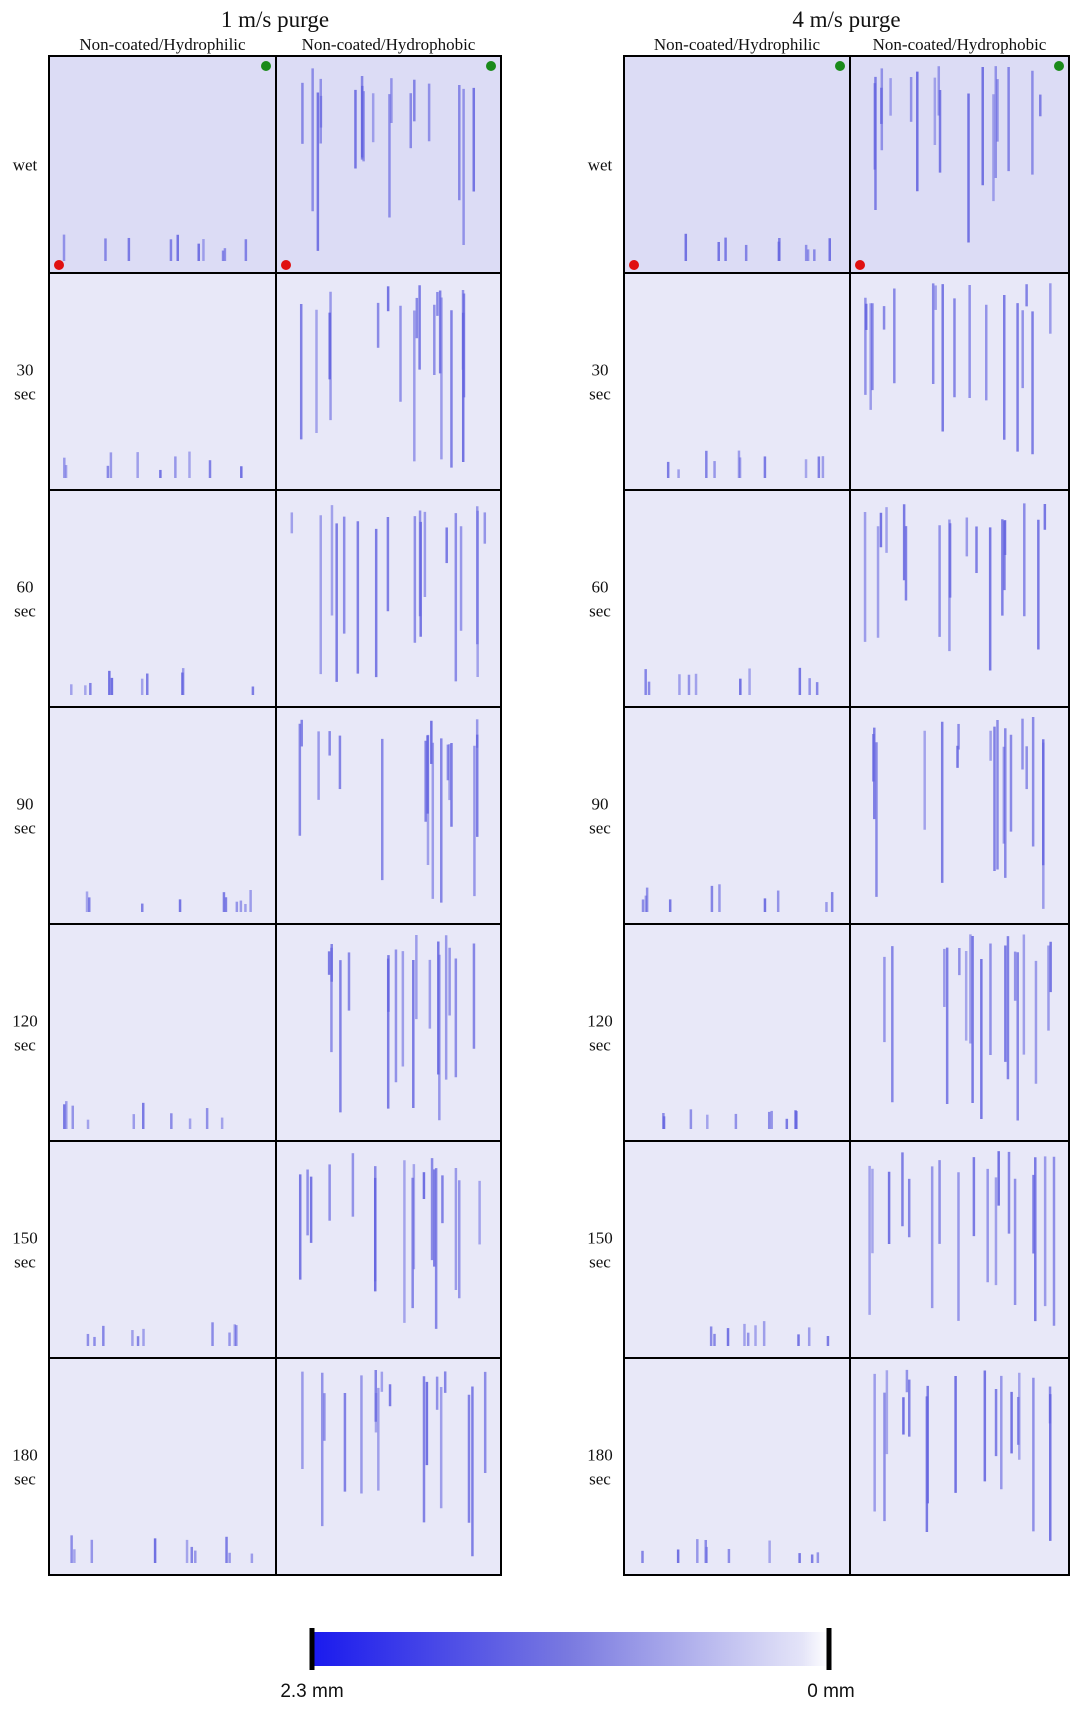 This screenshot has width=1078, height=1712. I want to click on colorbar-label: 0 mm, so click(831, 1691).